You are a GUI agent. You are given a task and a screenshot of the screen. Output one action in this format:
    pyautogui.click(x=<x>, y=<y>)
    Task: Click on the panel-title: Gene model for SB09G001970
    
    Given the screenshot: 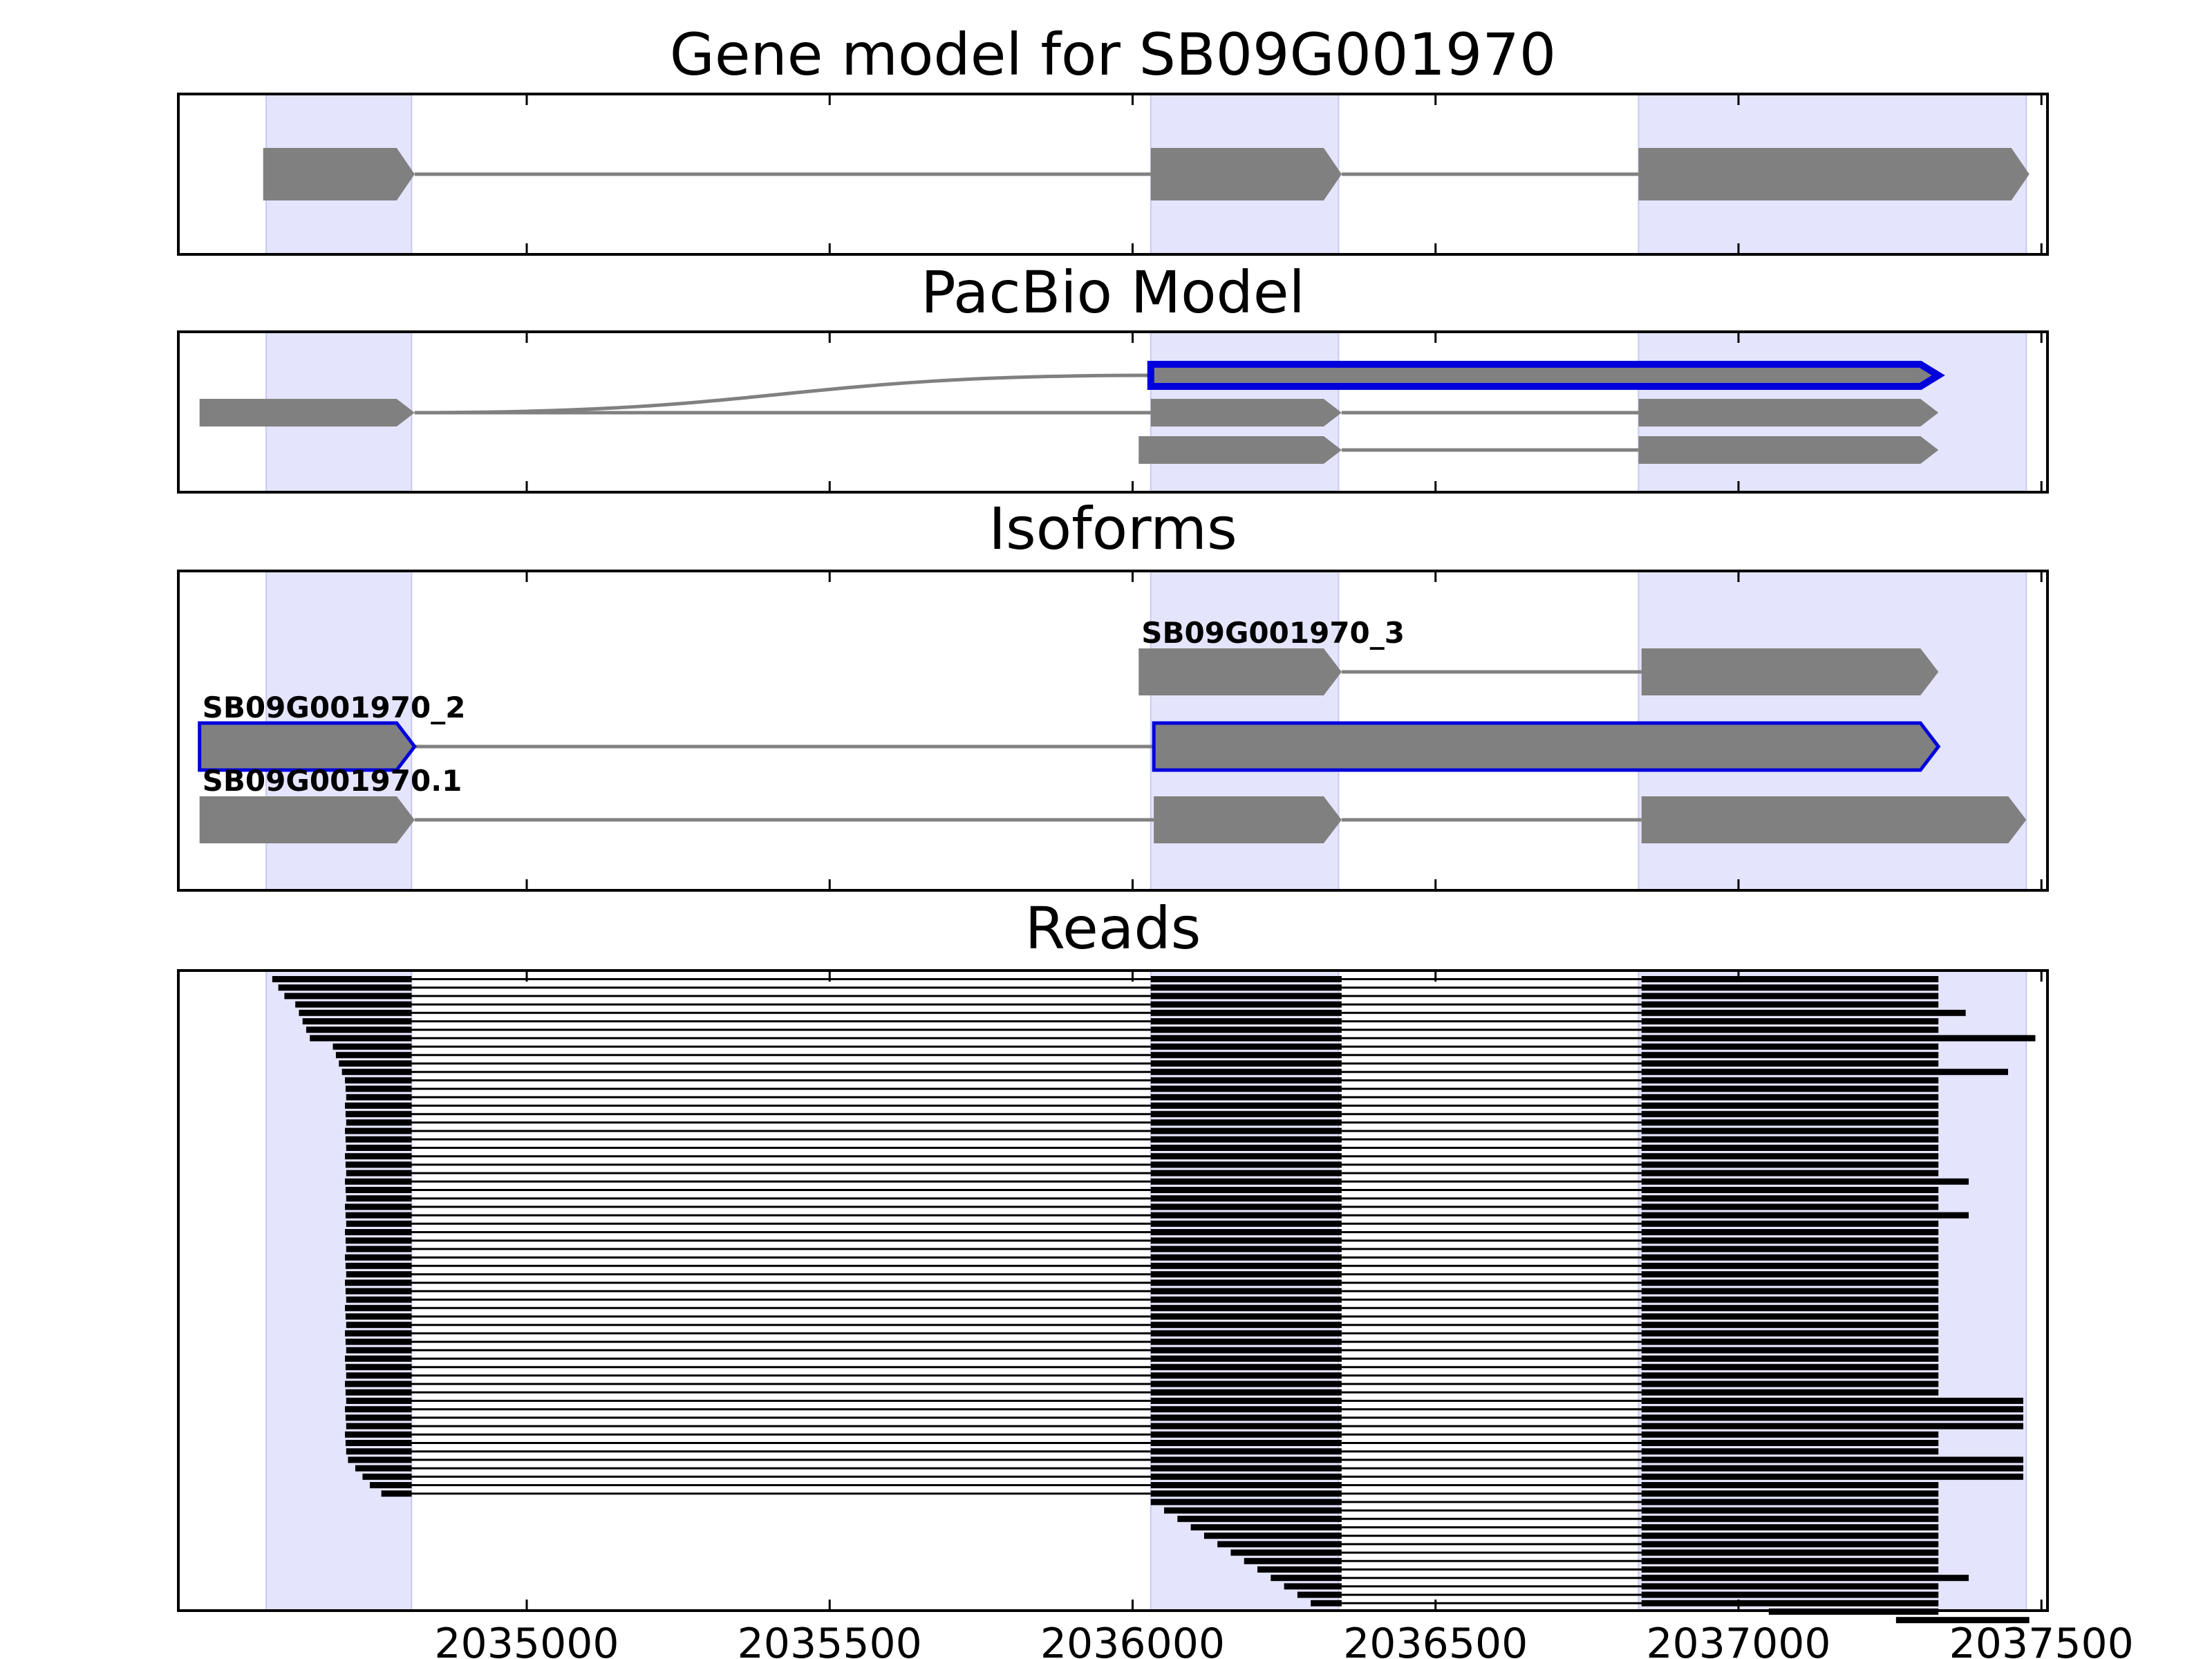 What is the action you would take?
    pyautogui.click(x=1113, y=55)
    